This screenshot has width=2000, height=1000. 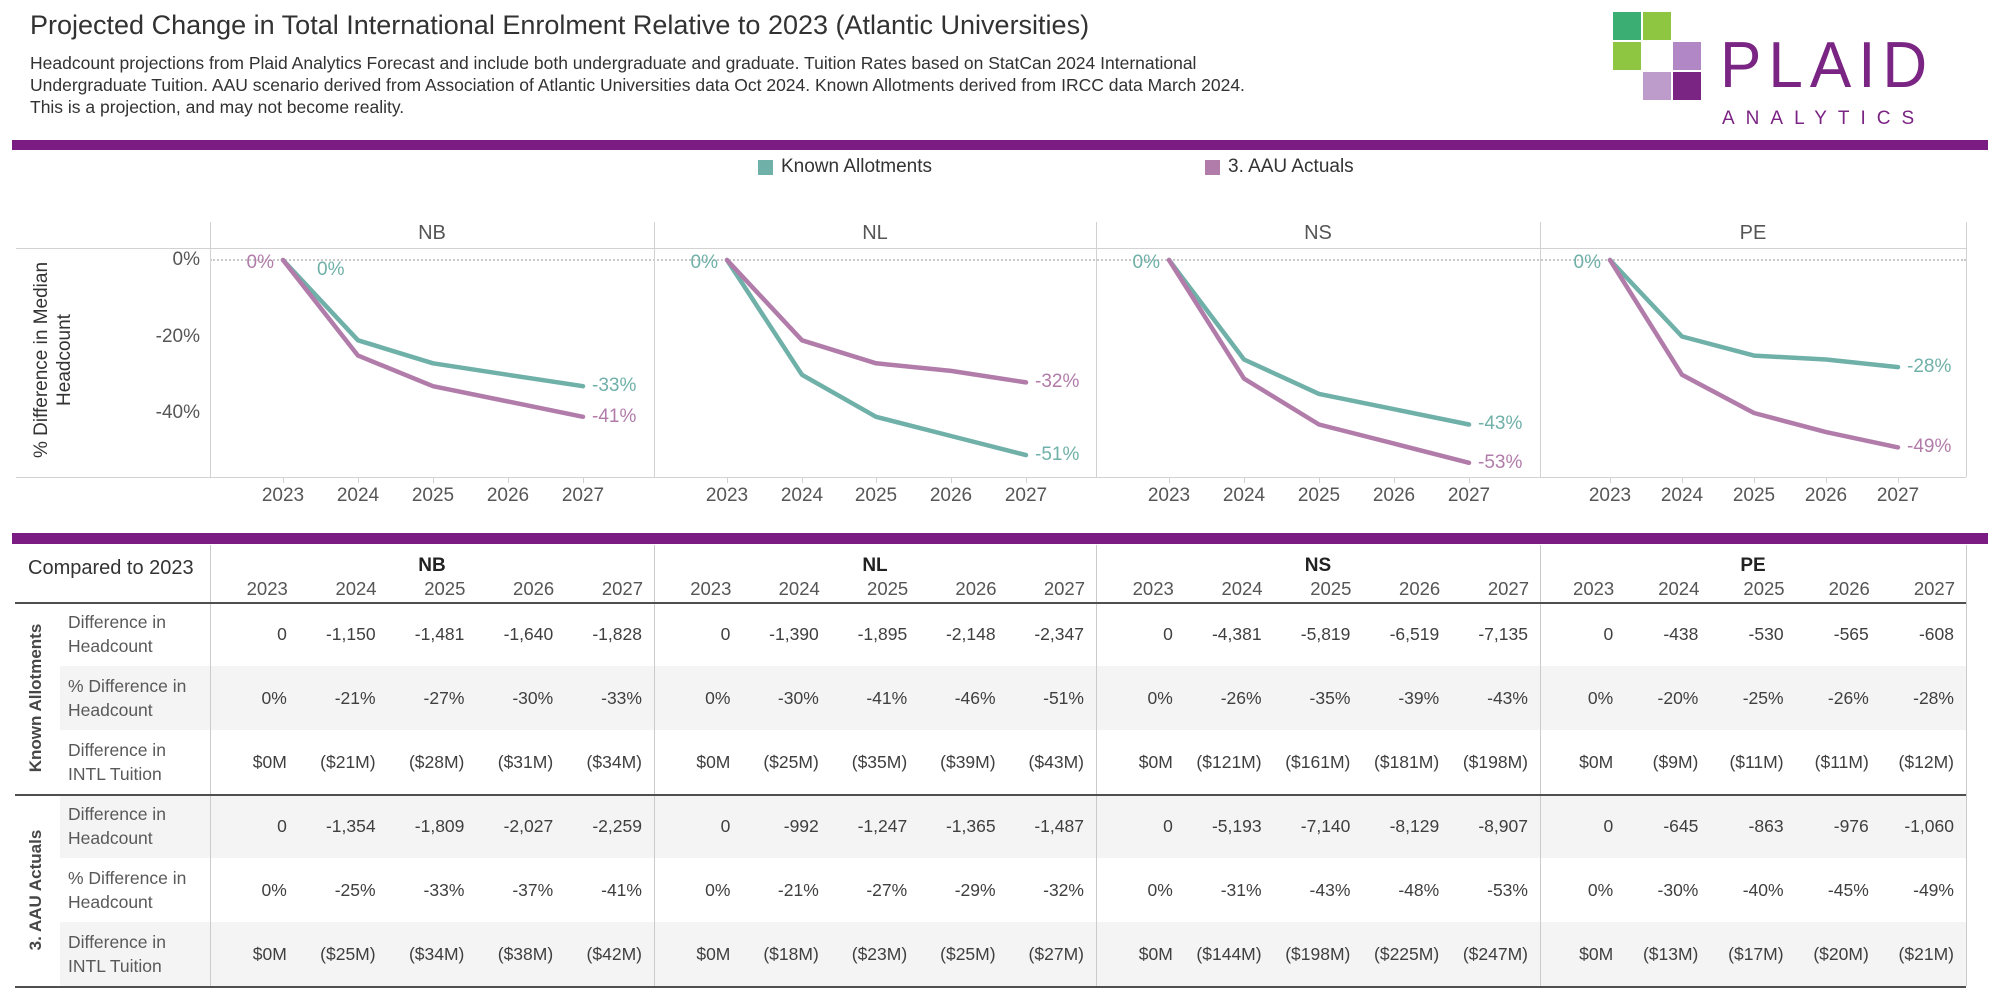 I want to click on table-cell: -1,247, so click(x=882, y=826).